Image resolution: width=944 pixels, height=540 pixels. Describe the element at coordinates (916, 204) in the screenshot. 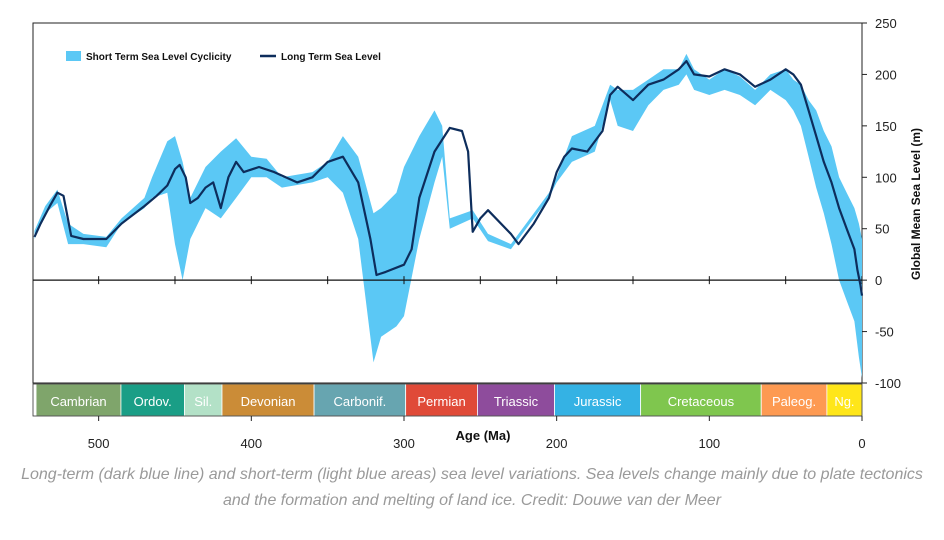

I see `y-axis-label: Global Mean Sea Level (m)` at that location.